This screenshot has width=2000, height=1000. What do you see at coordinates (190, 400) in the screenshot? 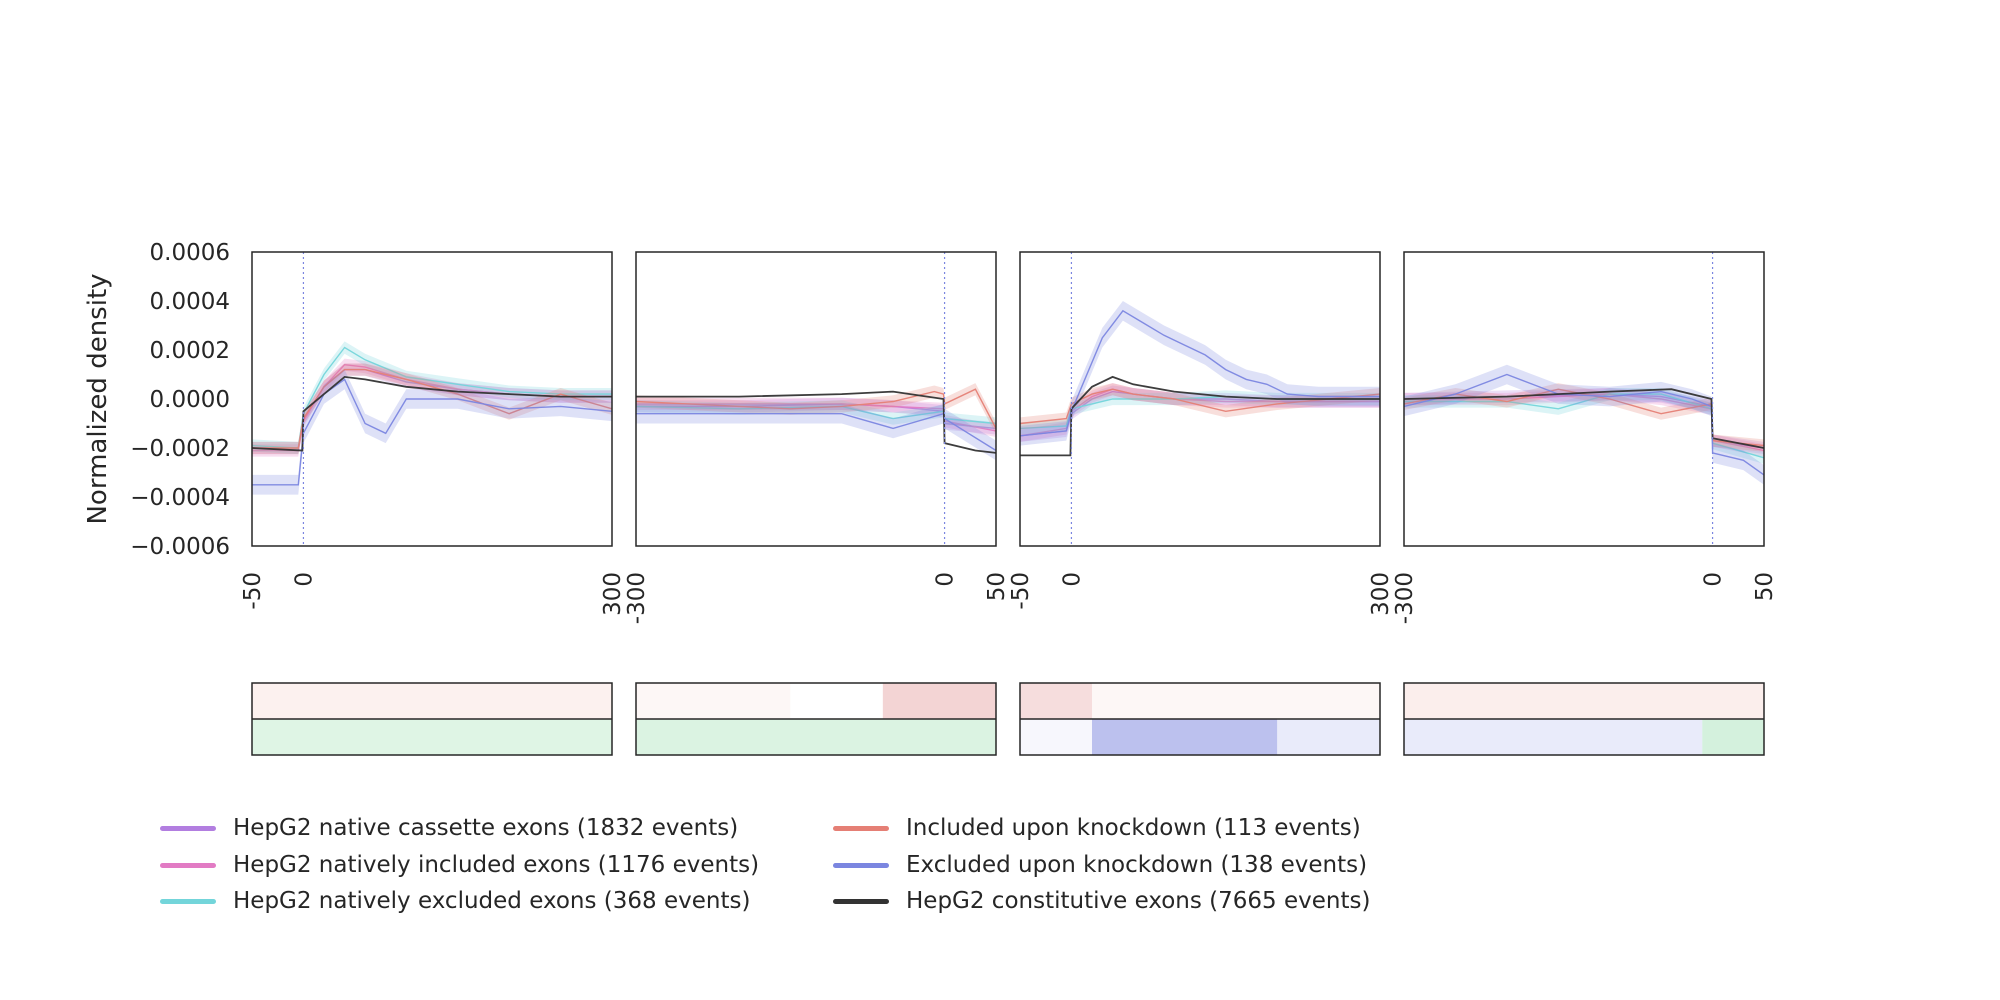
I see `y-tick-label: 0.0000` at bounding box center [190, 400].